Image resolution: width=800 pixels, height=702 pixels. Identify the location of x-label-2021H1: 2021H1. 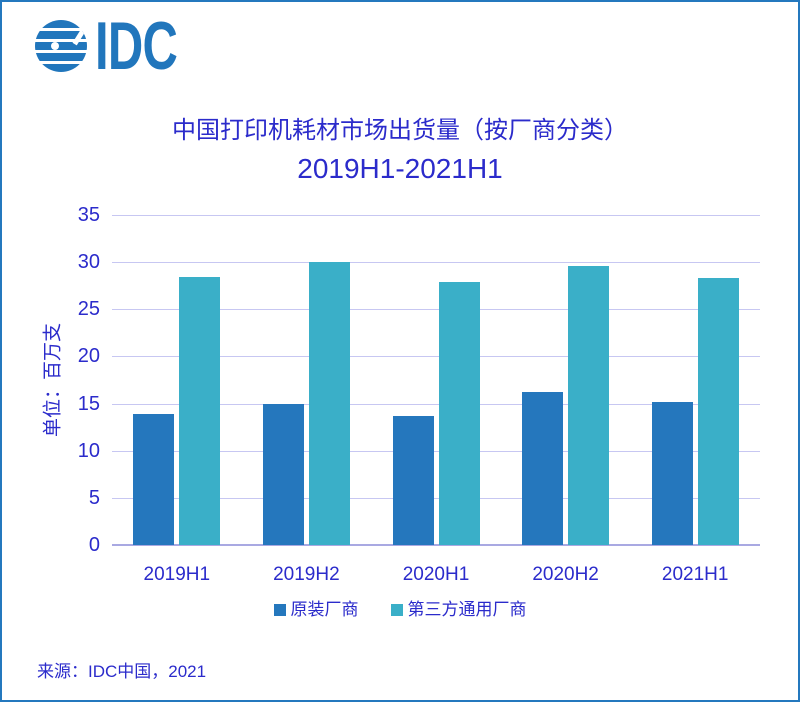
(695, 574).